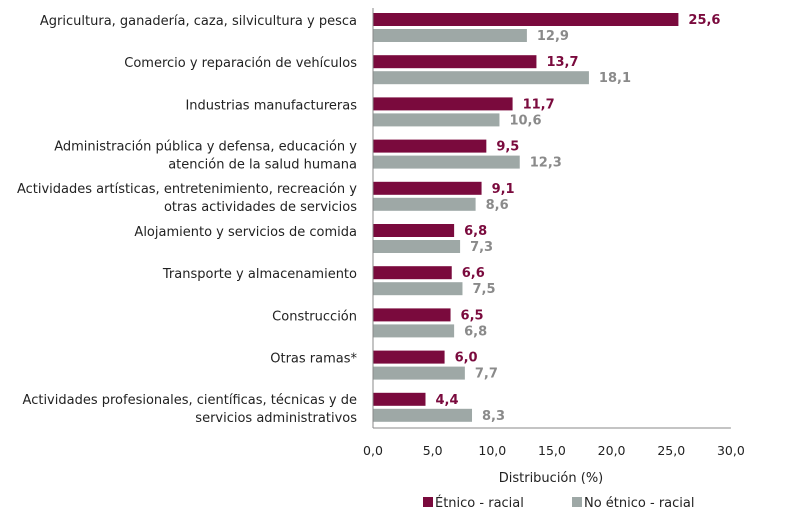  I want to click on data-label: 6,5, so click(472, 315).